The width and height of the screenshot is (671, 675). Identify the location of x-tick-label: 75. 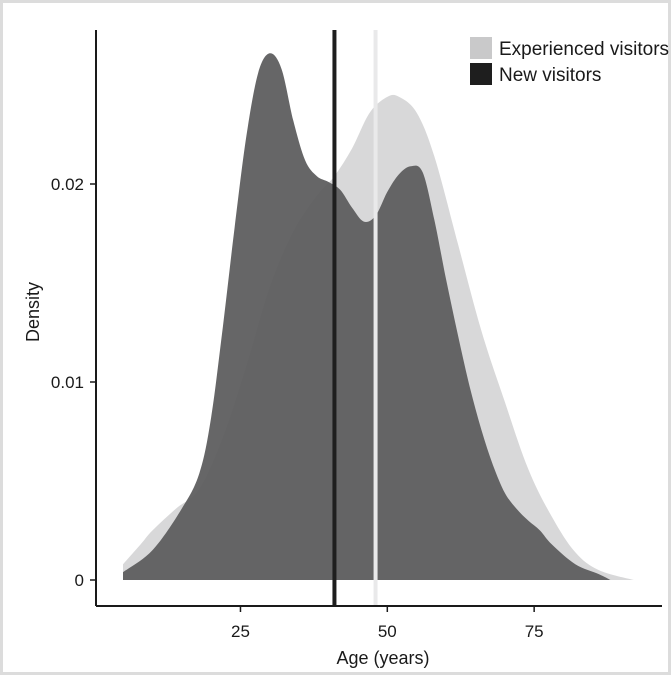
(534, 631).